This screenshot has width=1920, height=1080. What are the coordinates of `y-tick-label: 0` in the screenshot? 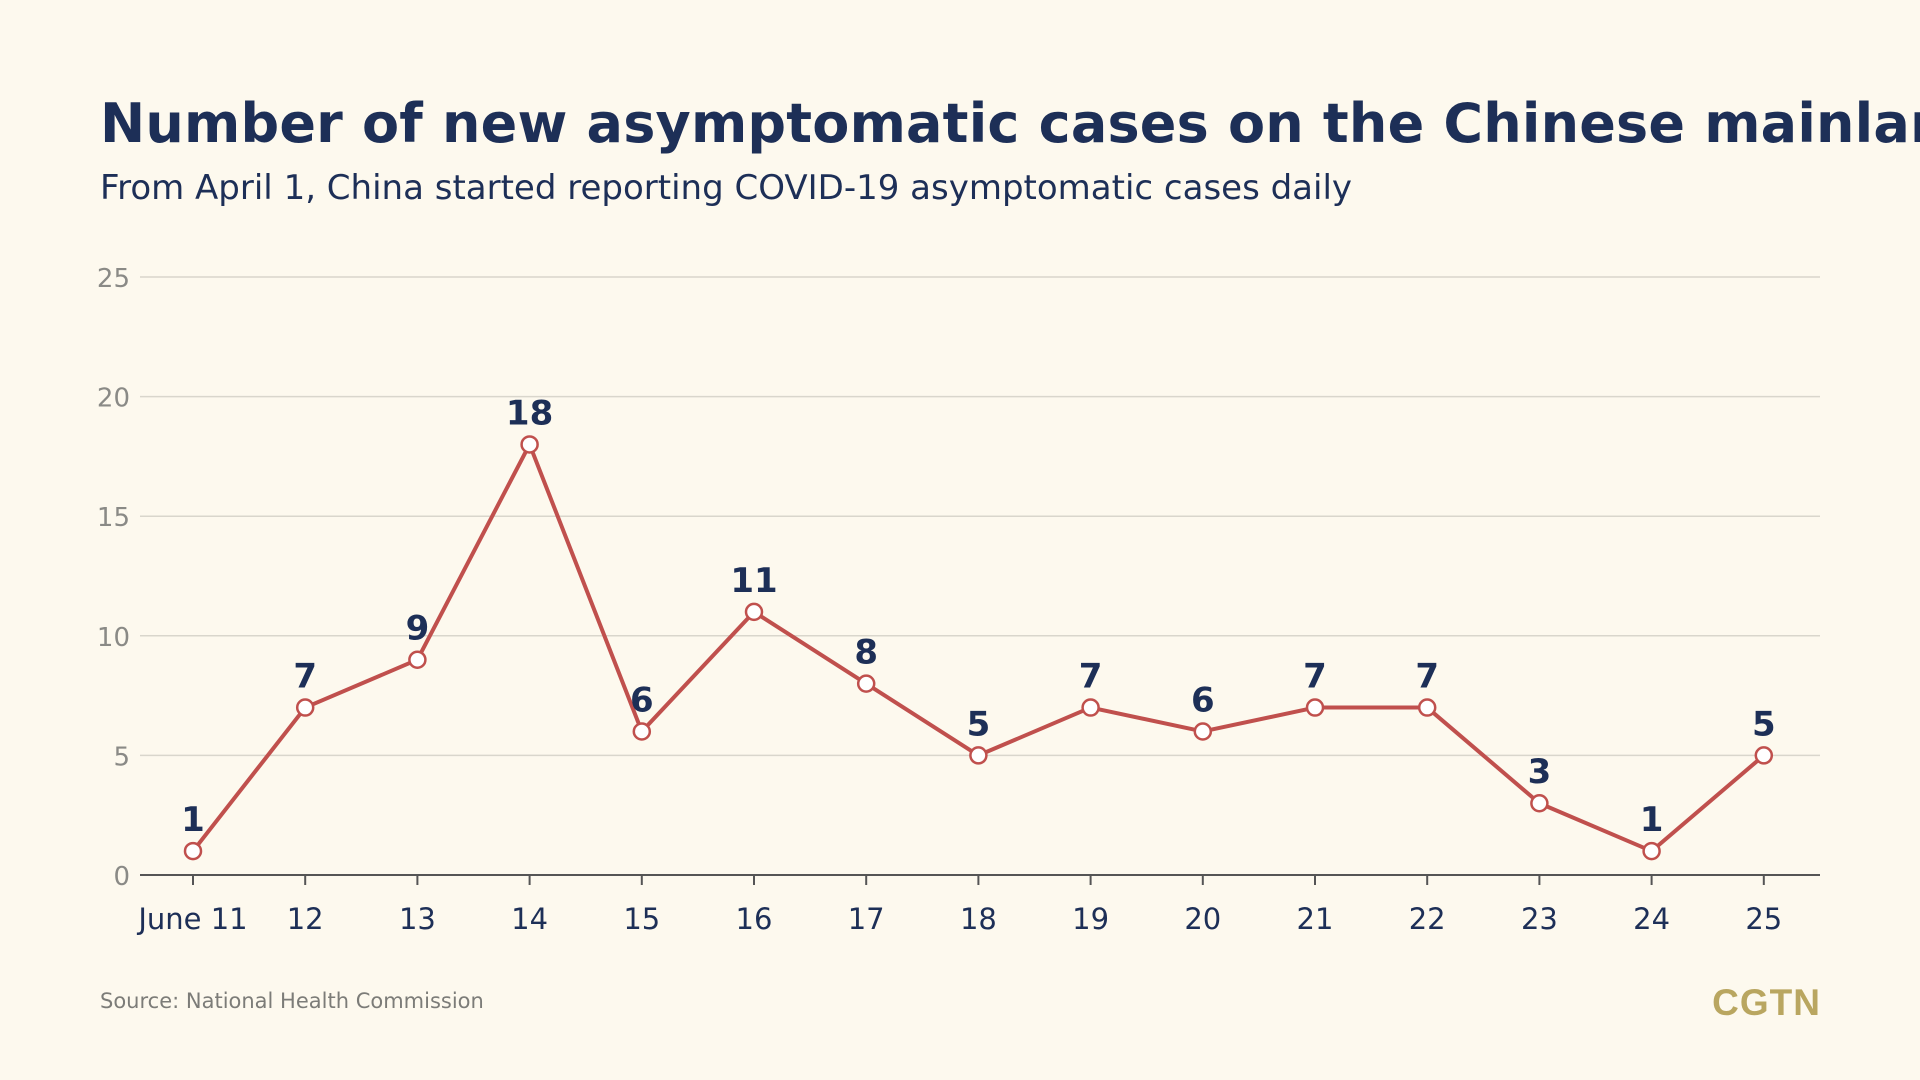 It's located at (121, 877).